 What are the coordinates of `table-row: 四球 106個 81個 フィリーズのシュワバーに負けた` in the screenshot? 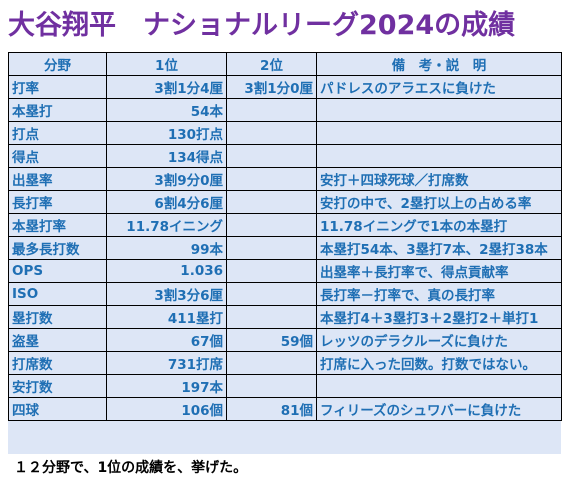 It's located at (285, 409).